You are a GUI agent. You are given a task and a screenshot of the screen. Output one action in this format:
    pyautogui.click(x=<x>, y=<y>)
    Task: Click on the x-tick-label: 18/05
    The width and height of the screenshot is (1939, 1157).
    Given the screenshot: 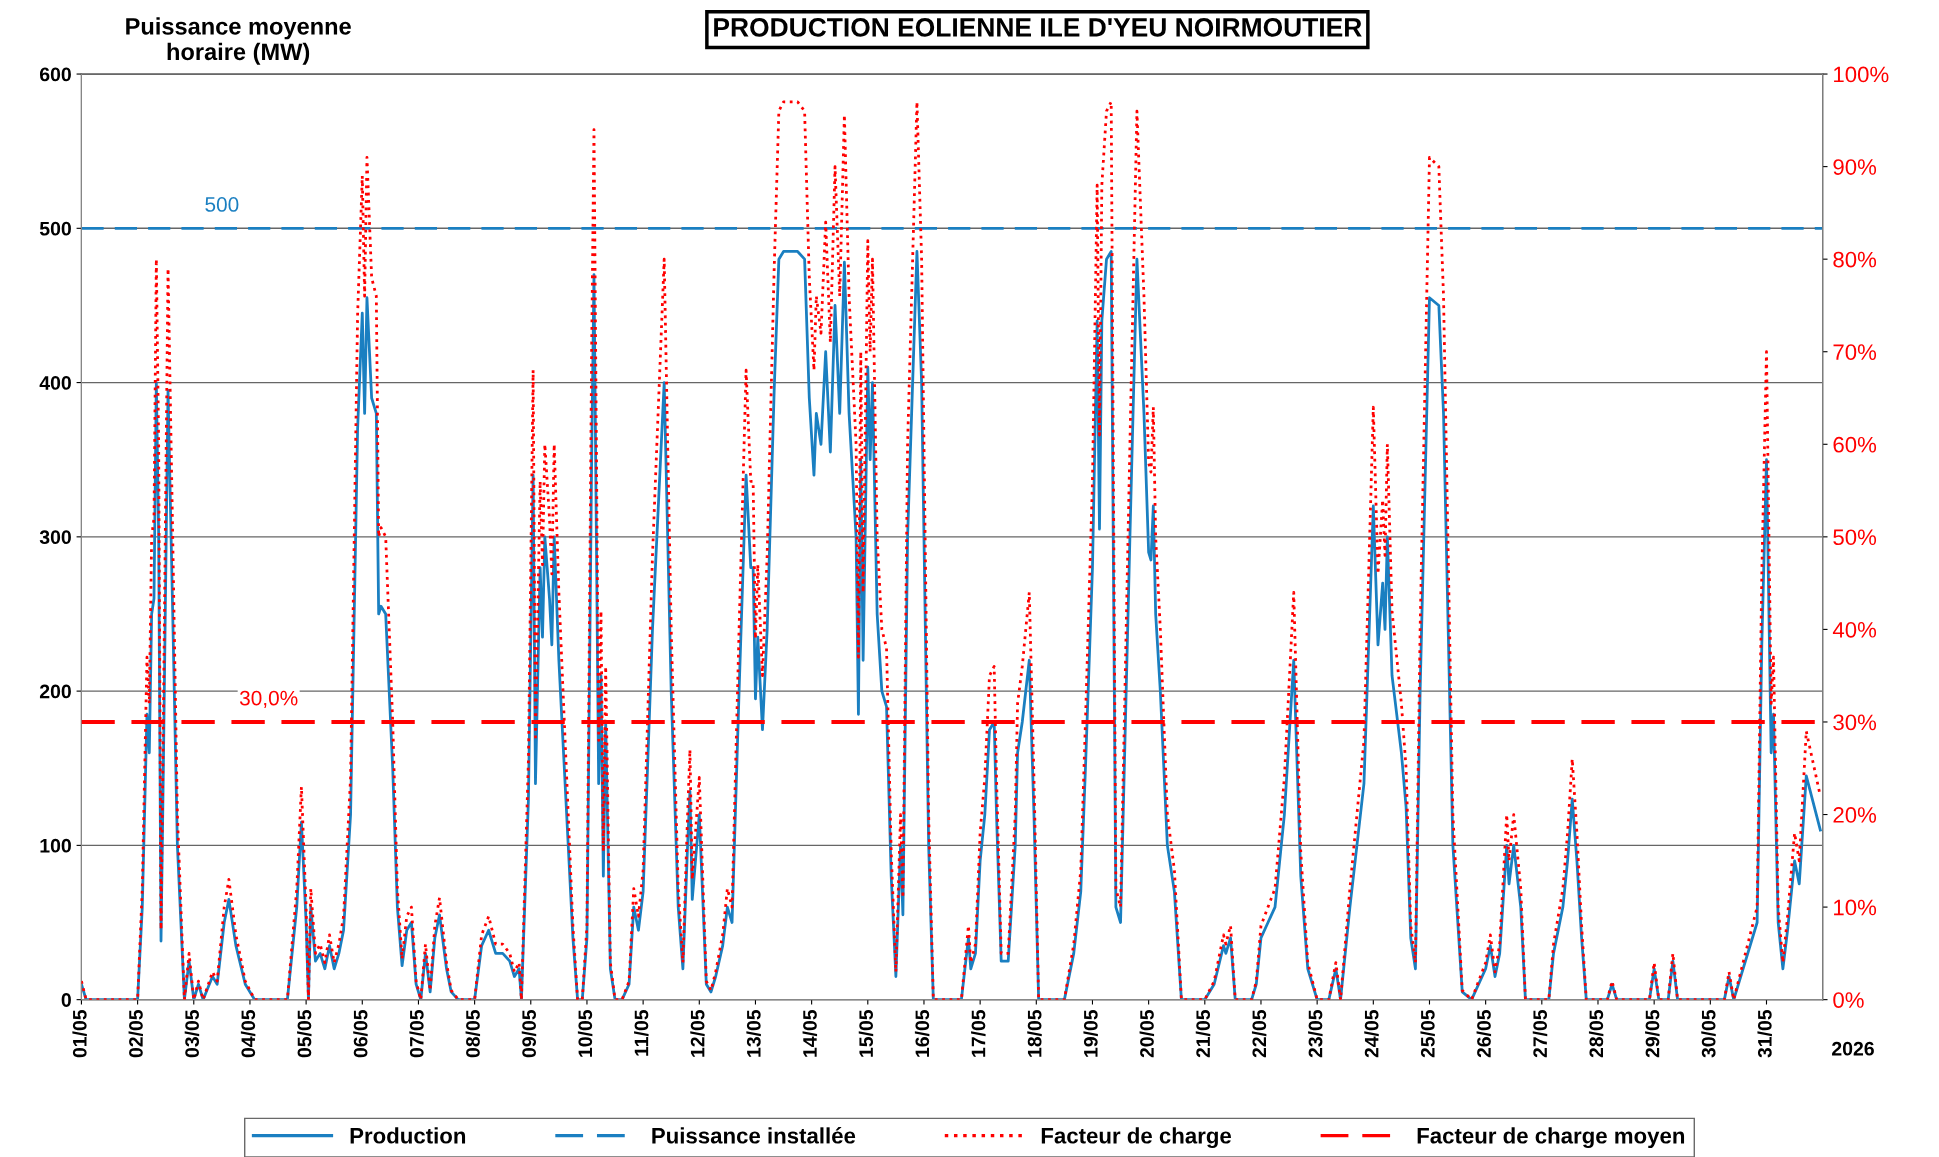 What is the action you would take?
    pyautogui.click(x=1034, y=1033)
    